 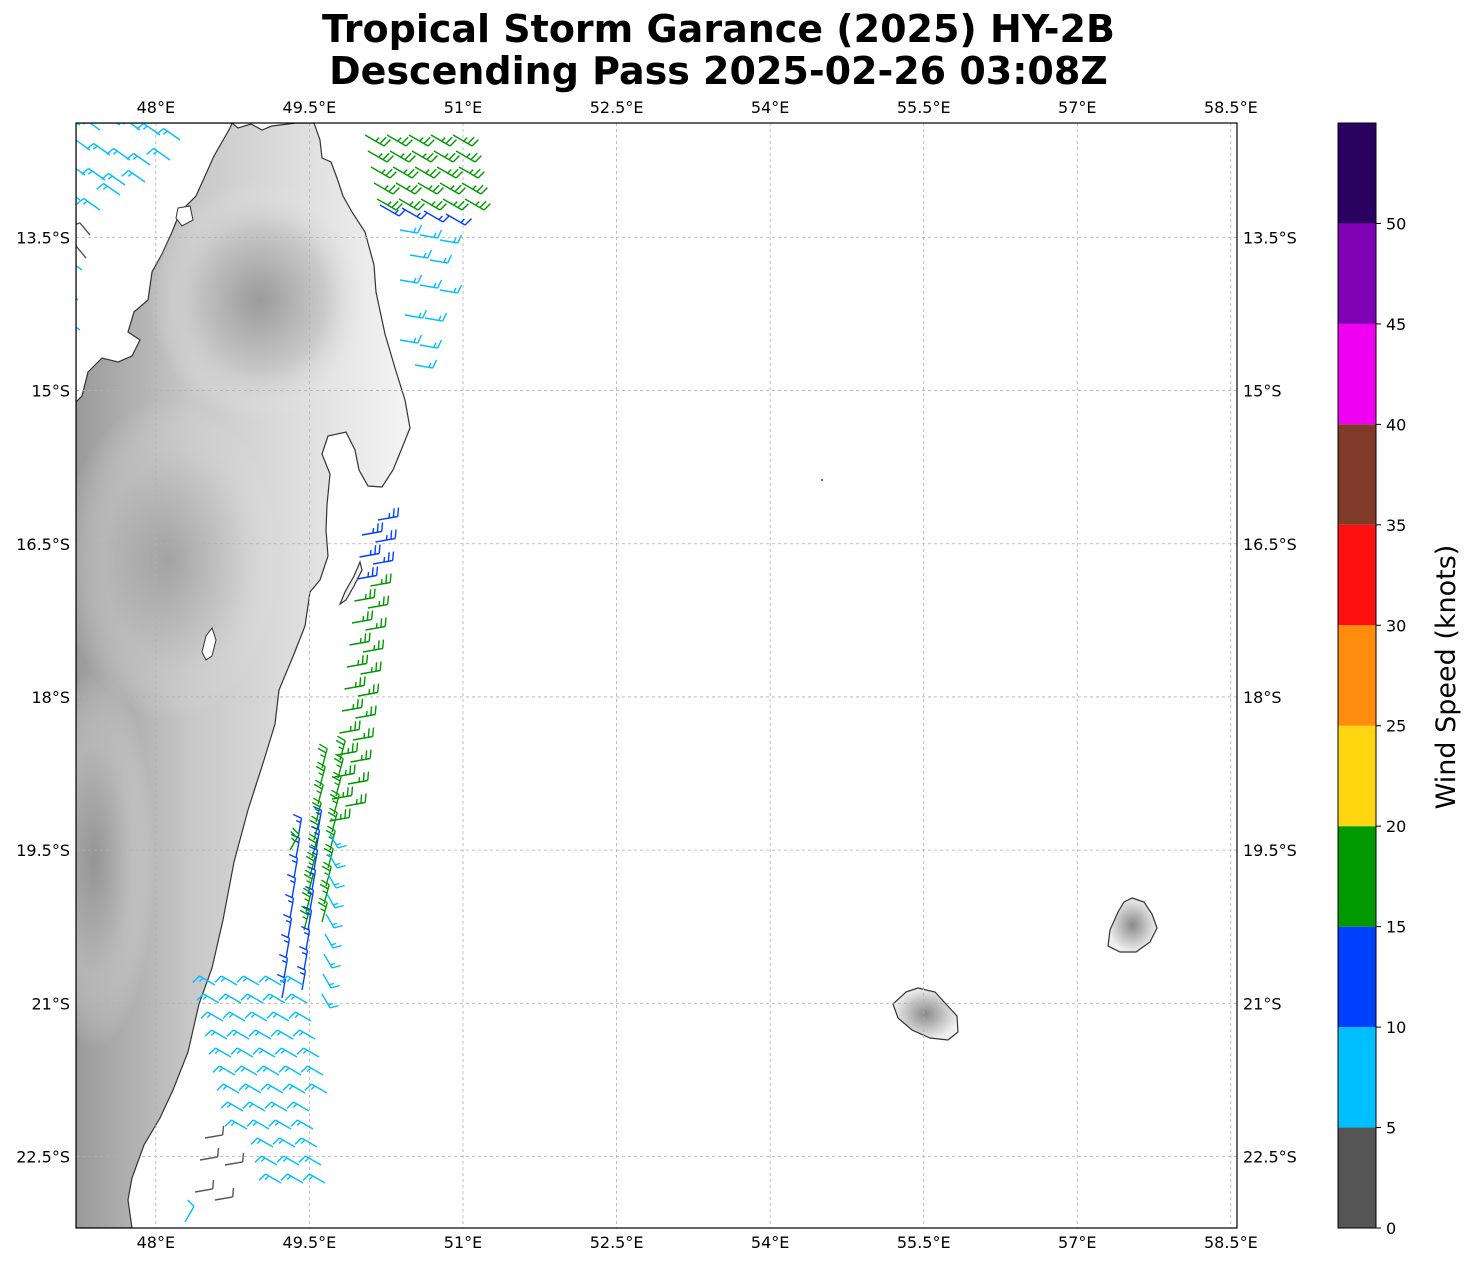 What do you see at coordinates (1396, 927) in the screenshot?
I see `colorbar-tick-label: 15` at bounding box center [1396, 927].